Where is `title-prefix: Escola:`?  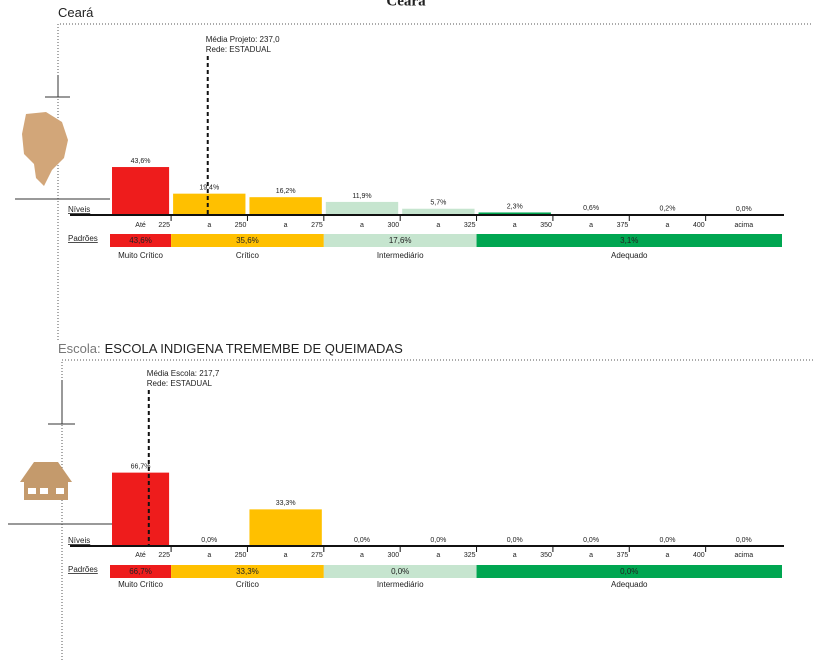
title-prefix: Escola: is located at coordinates (79, 348).